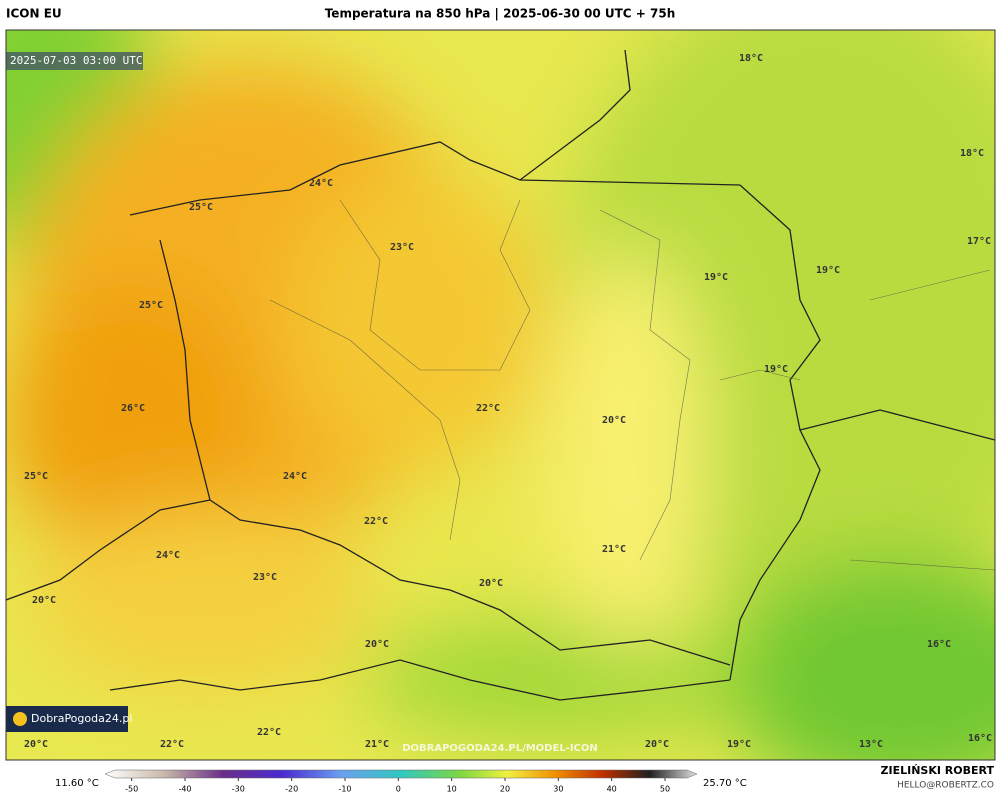 The image size is (1000, 798). Describe the element at coordinates (77, 783) in the screenshot. I see `colorbar-min: 11.60 °C` at that location.